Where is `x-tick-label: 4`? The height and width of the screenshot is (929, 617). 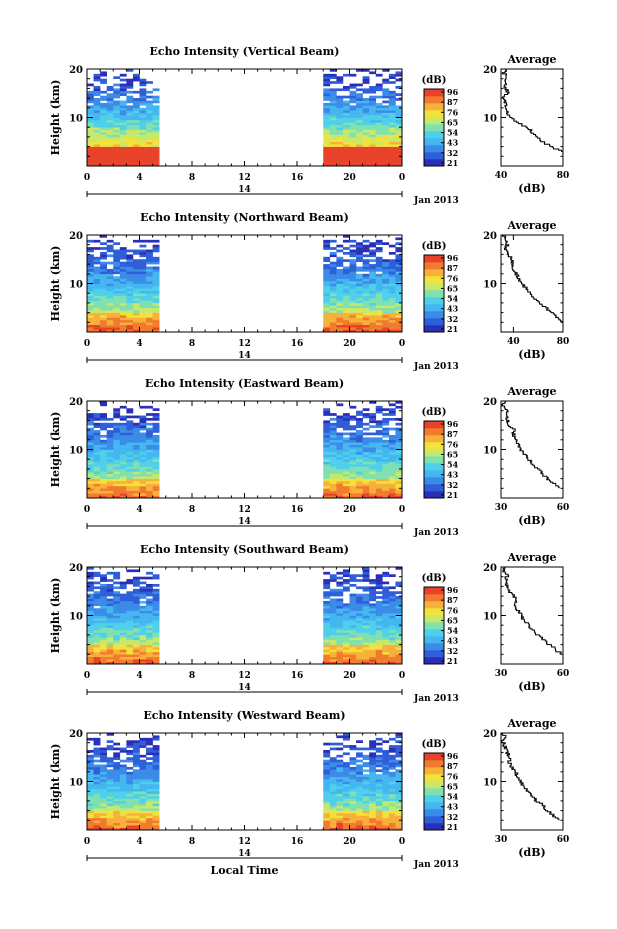
x-tick-label: 4 is located at coordinates (139, 344).